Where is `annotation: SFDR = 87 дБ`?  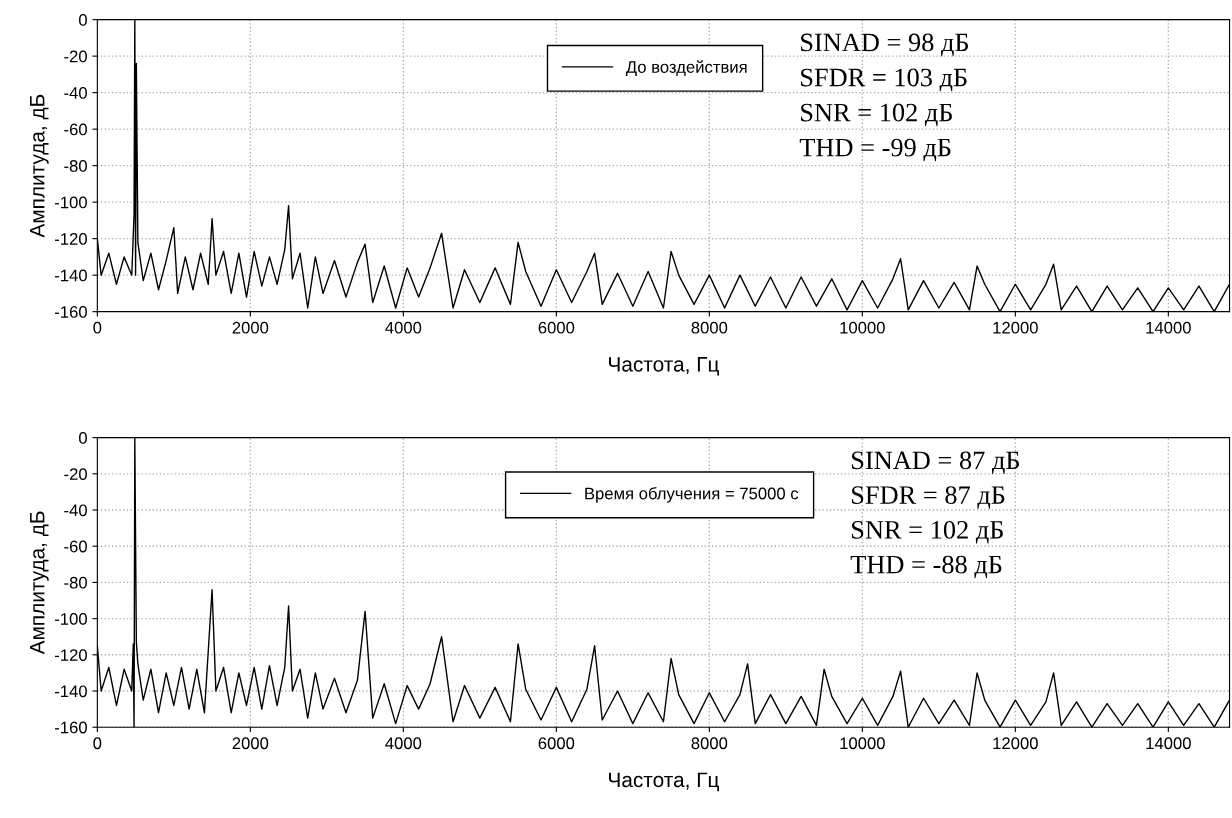
annotation: SFDR = 87 дБ is located at coordinates (928, 497).